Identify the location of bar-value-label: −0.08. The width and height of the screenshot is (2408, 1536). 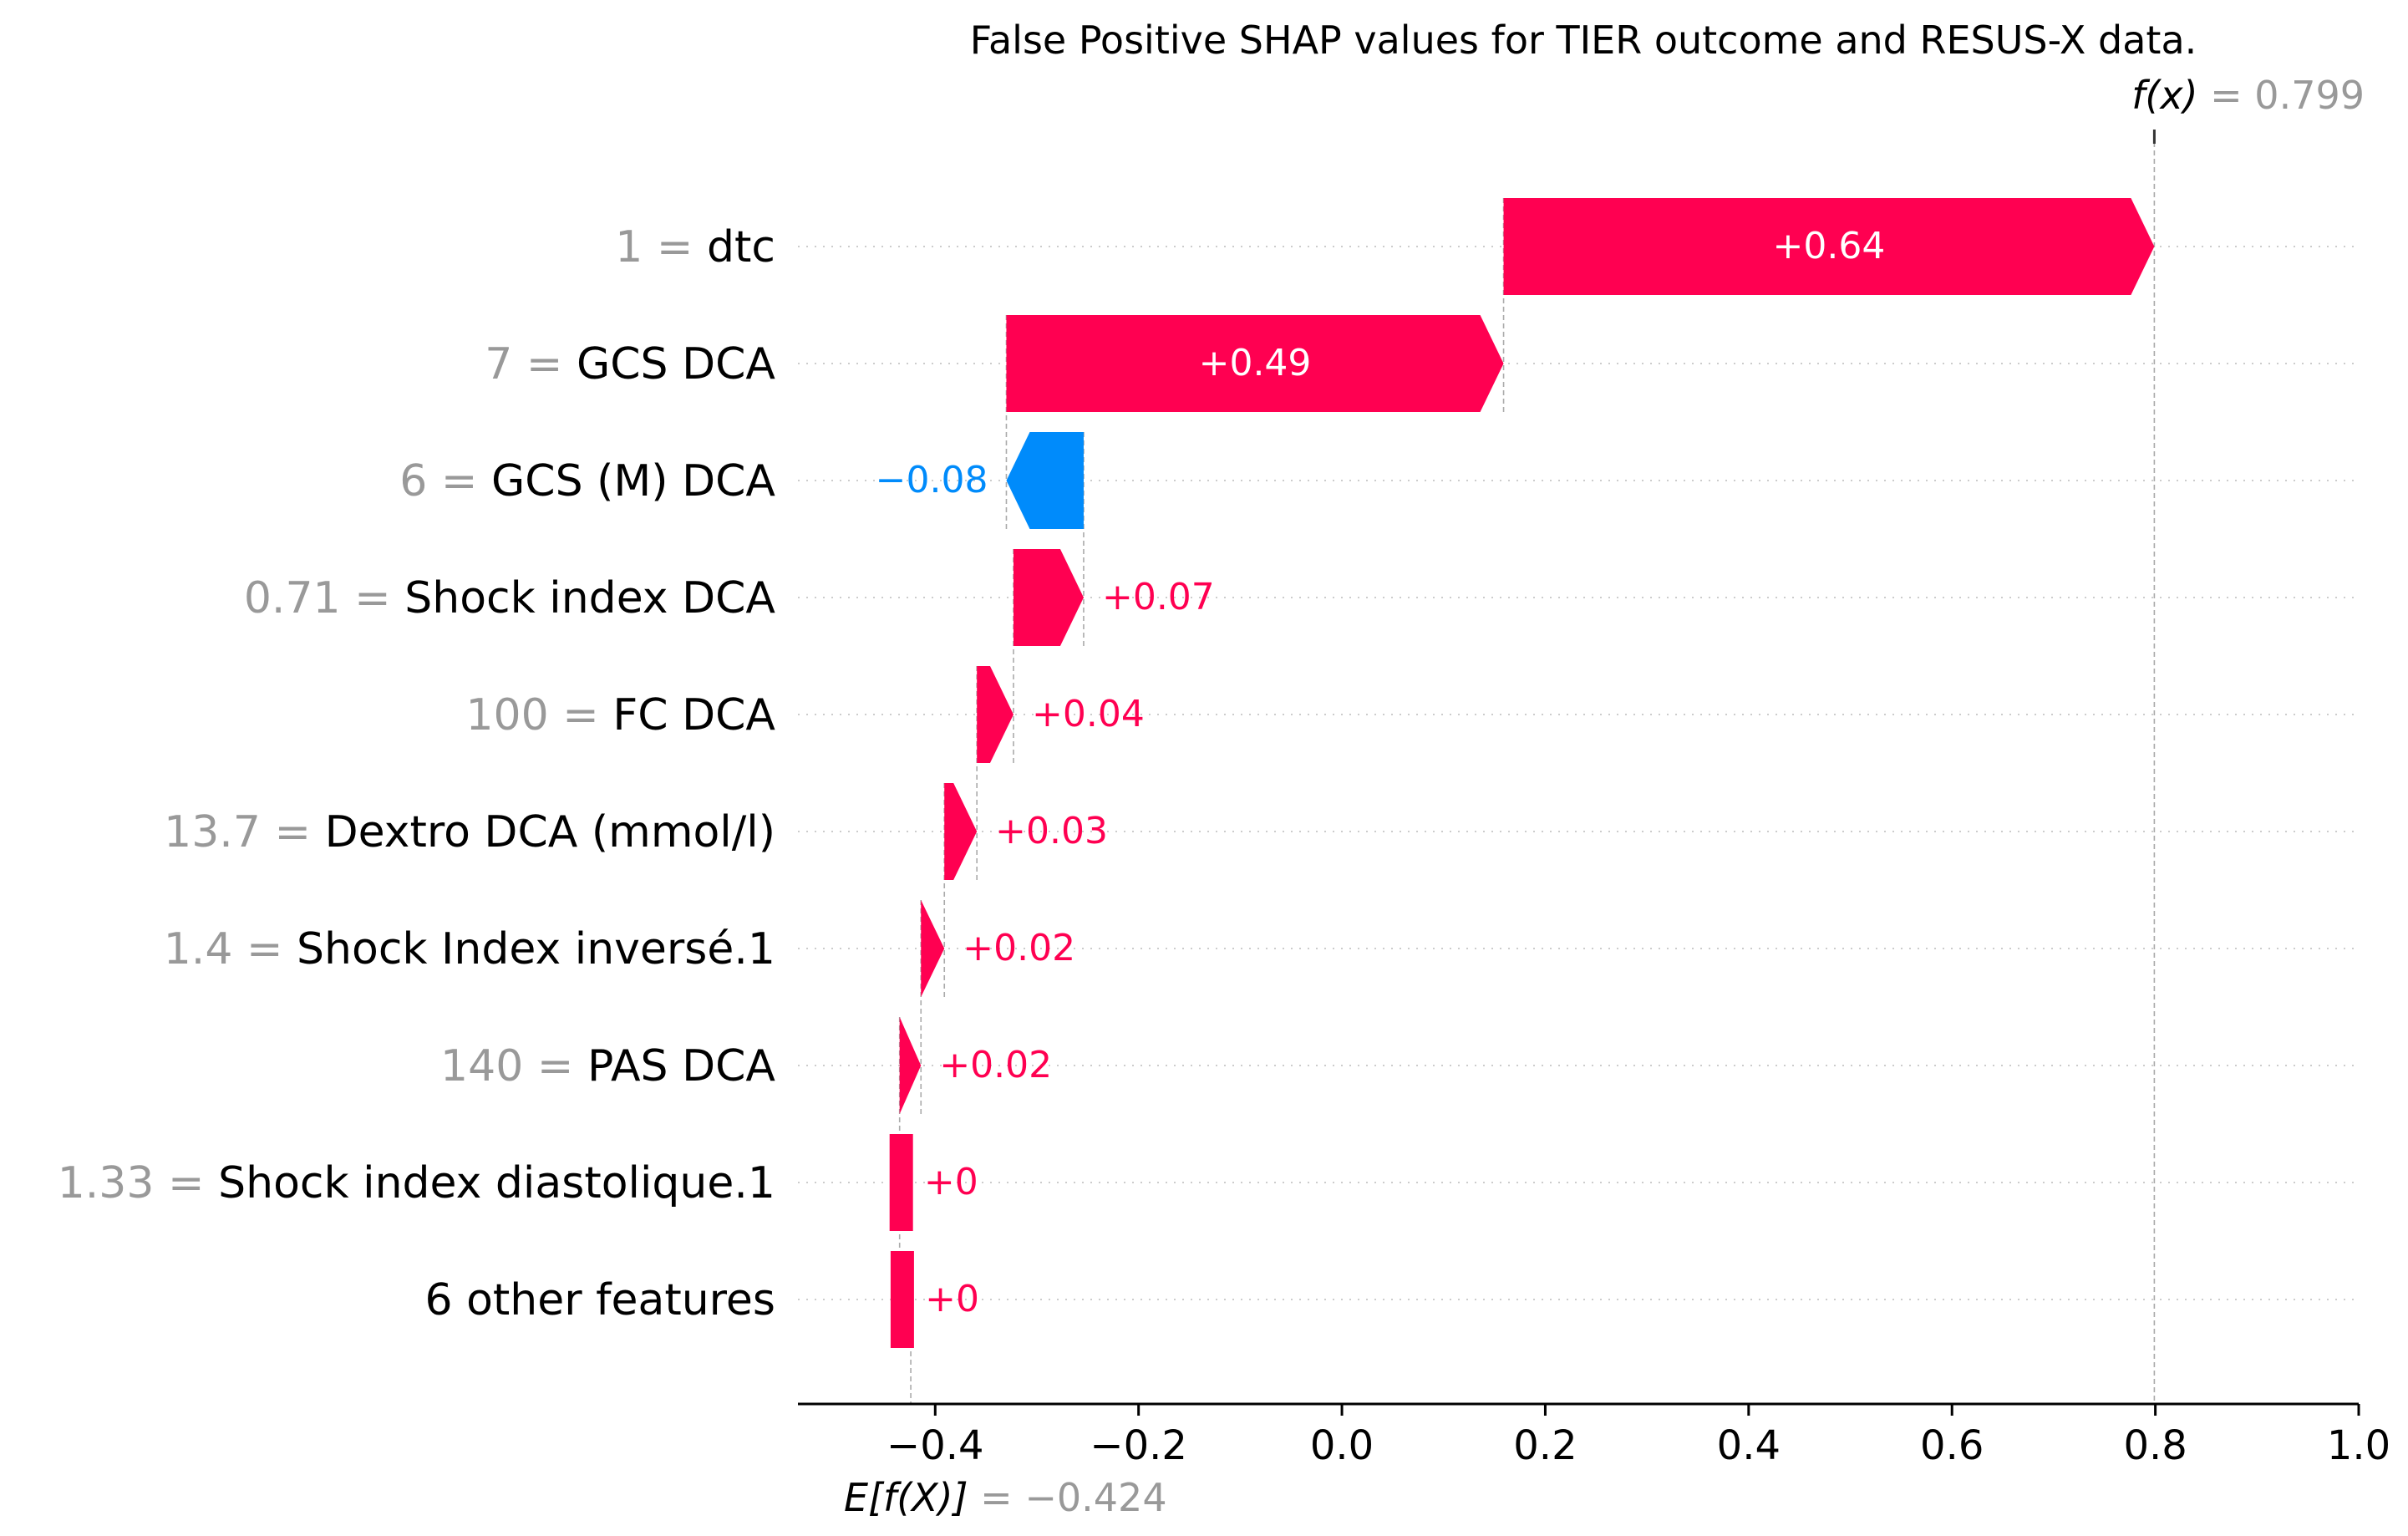
(932, 480).